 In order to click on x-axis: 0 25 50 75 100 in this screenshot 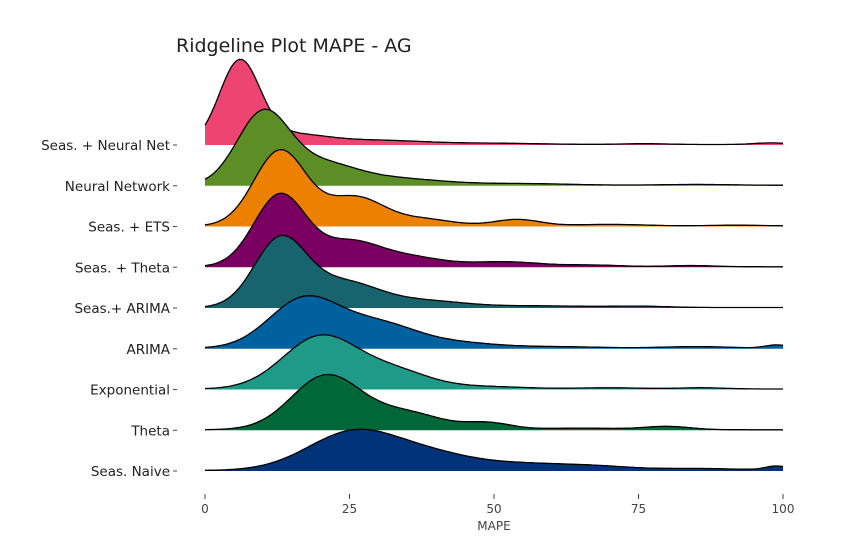, I will do `click(497, 505)`.